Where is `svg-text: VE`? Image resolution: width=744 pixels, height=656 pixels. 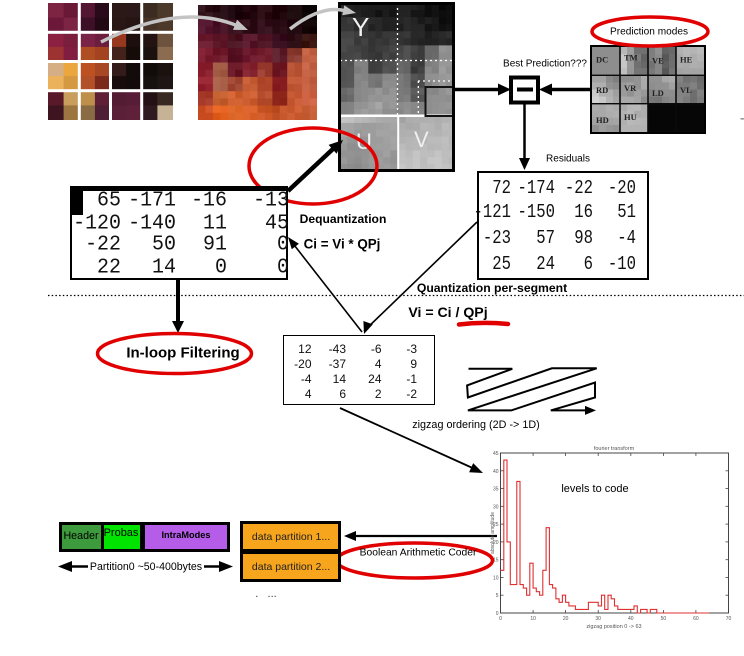
svg-text: VE is located at coordinates (658, 61).